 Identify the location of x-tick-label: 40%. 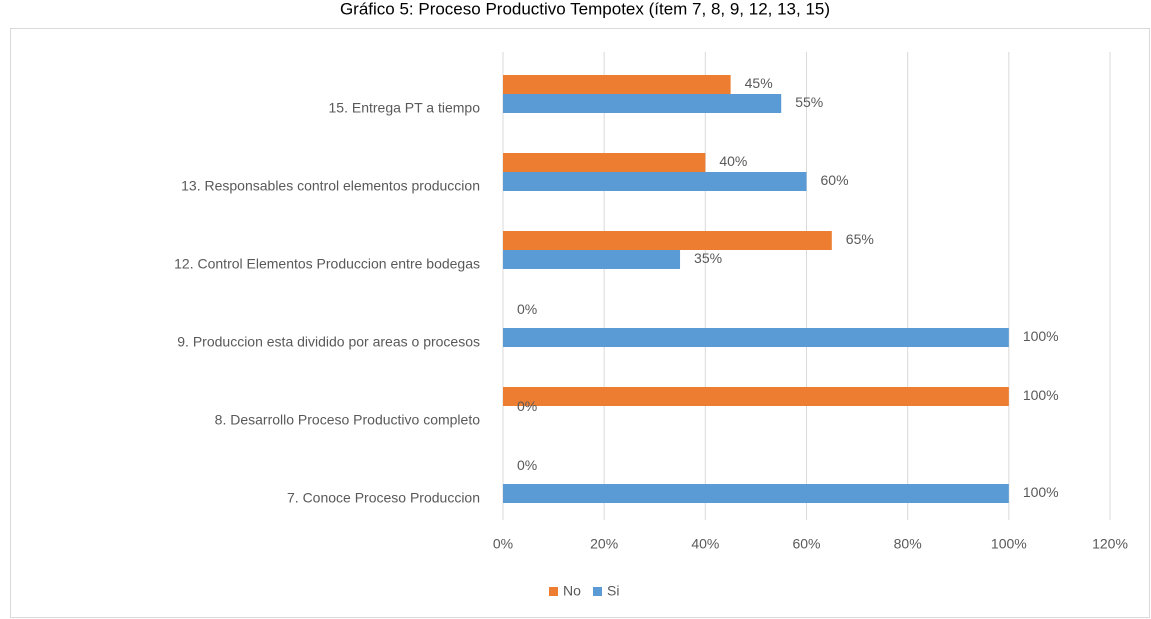
(705, 544).